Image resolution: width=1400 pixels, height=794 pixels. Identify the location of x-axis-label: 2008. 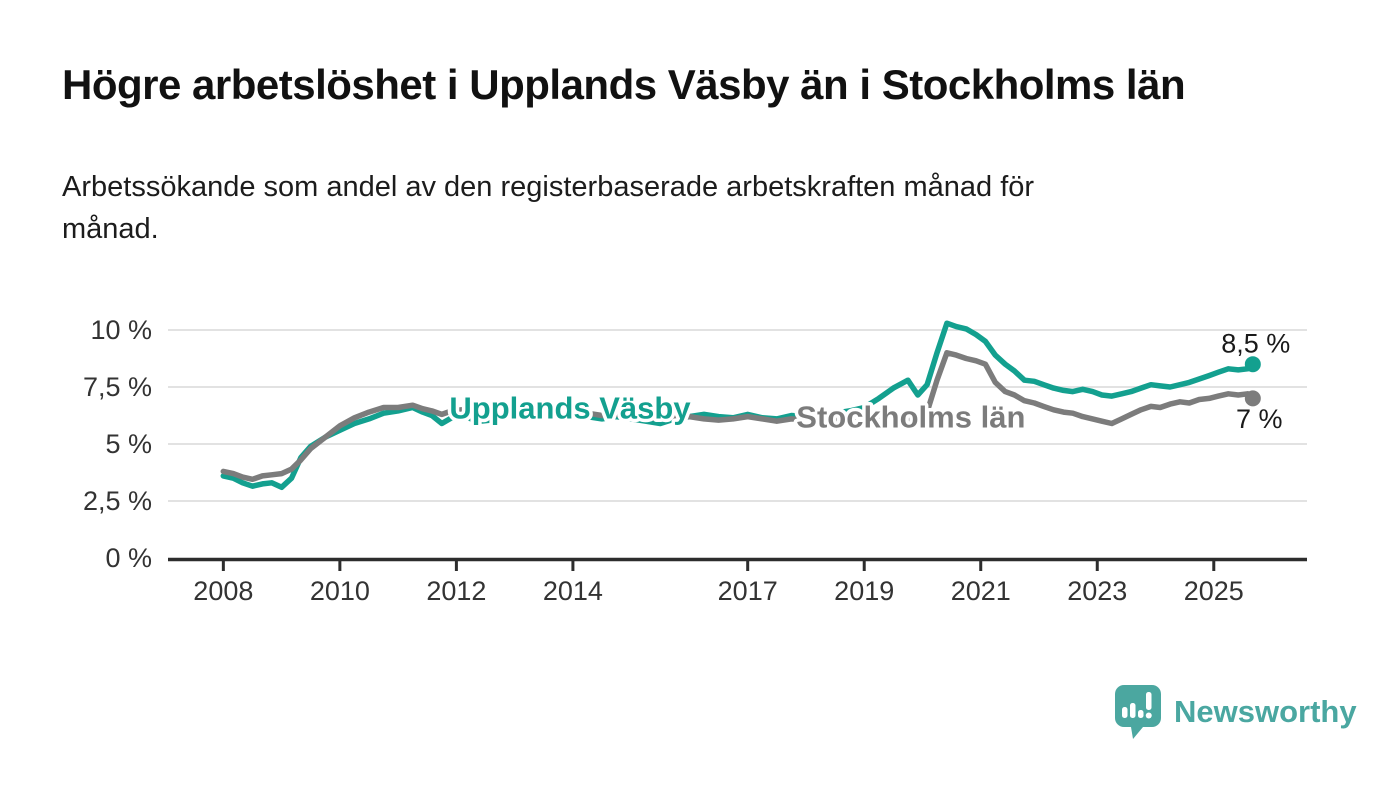
(223, 591).